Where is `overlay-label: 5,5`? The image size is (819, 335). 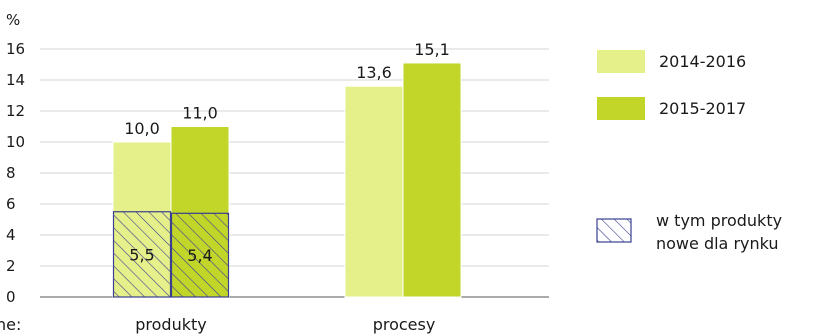 overlay-label: 5,5 is located at coordinates (141, 254).